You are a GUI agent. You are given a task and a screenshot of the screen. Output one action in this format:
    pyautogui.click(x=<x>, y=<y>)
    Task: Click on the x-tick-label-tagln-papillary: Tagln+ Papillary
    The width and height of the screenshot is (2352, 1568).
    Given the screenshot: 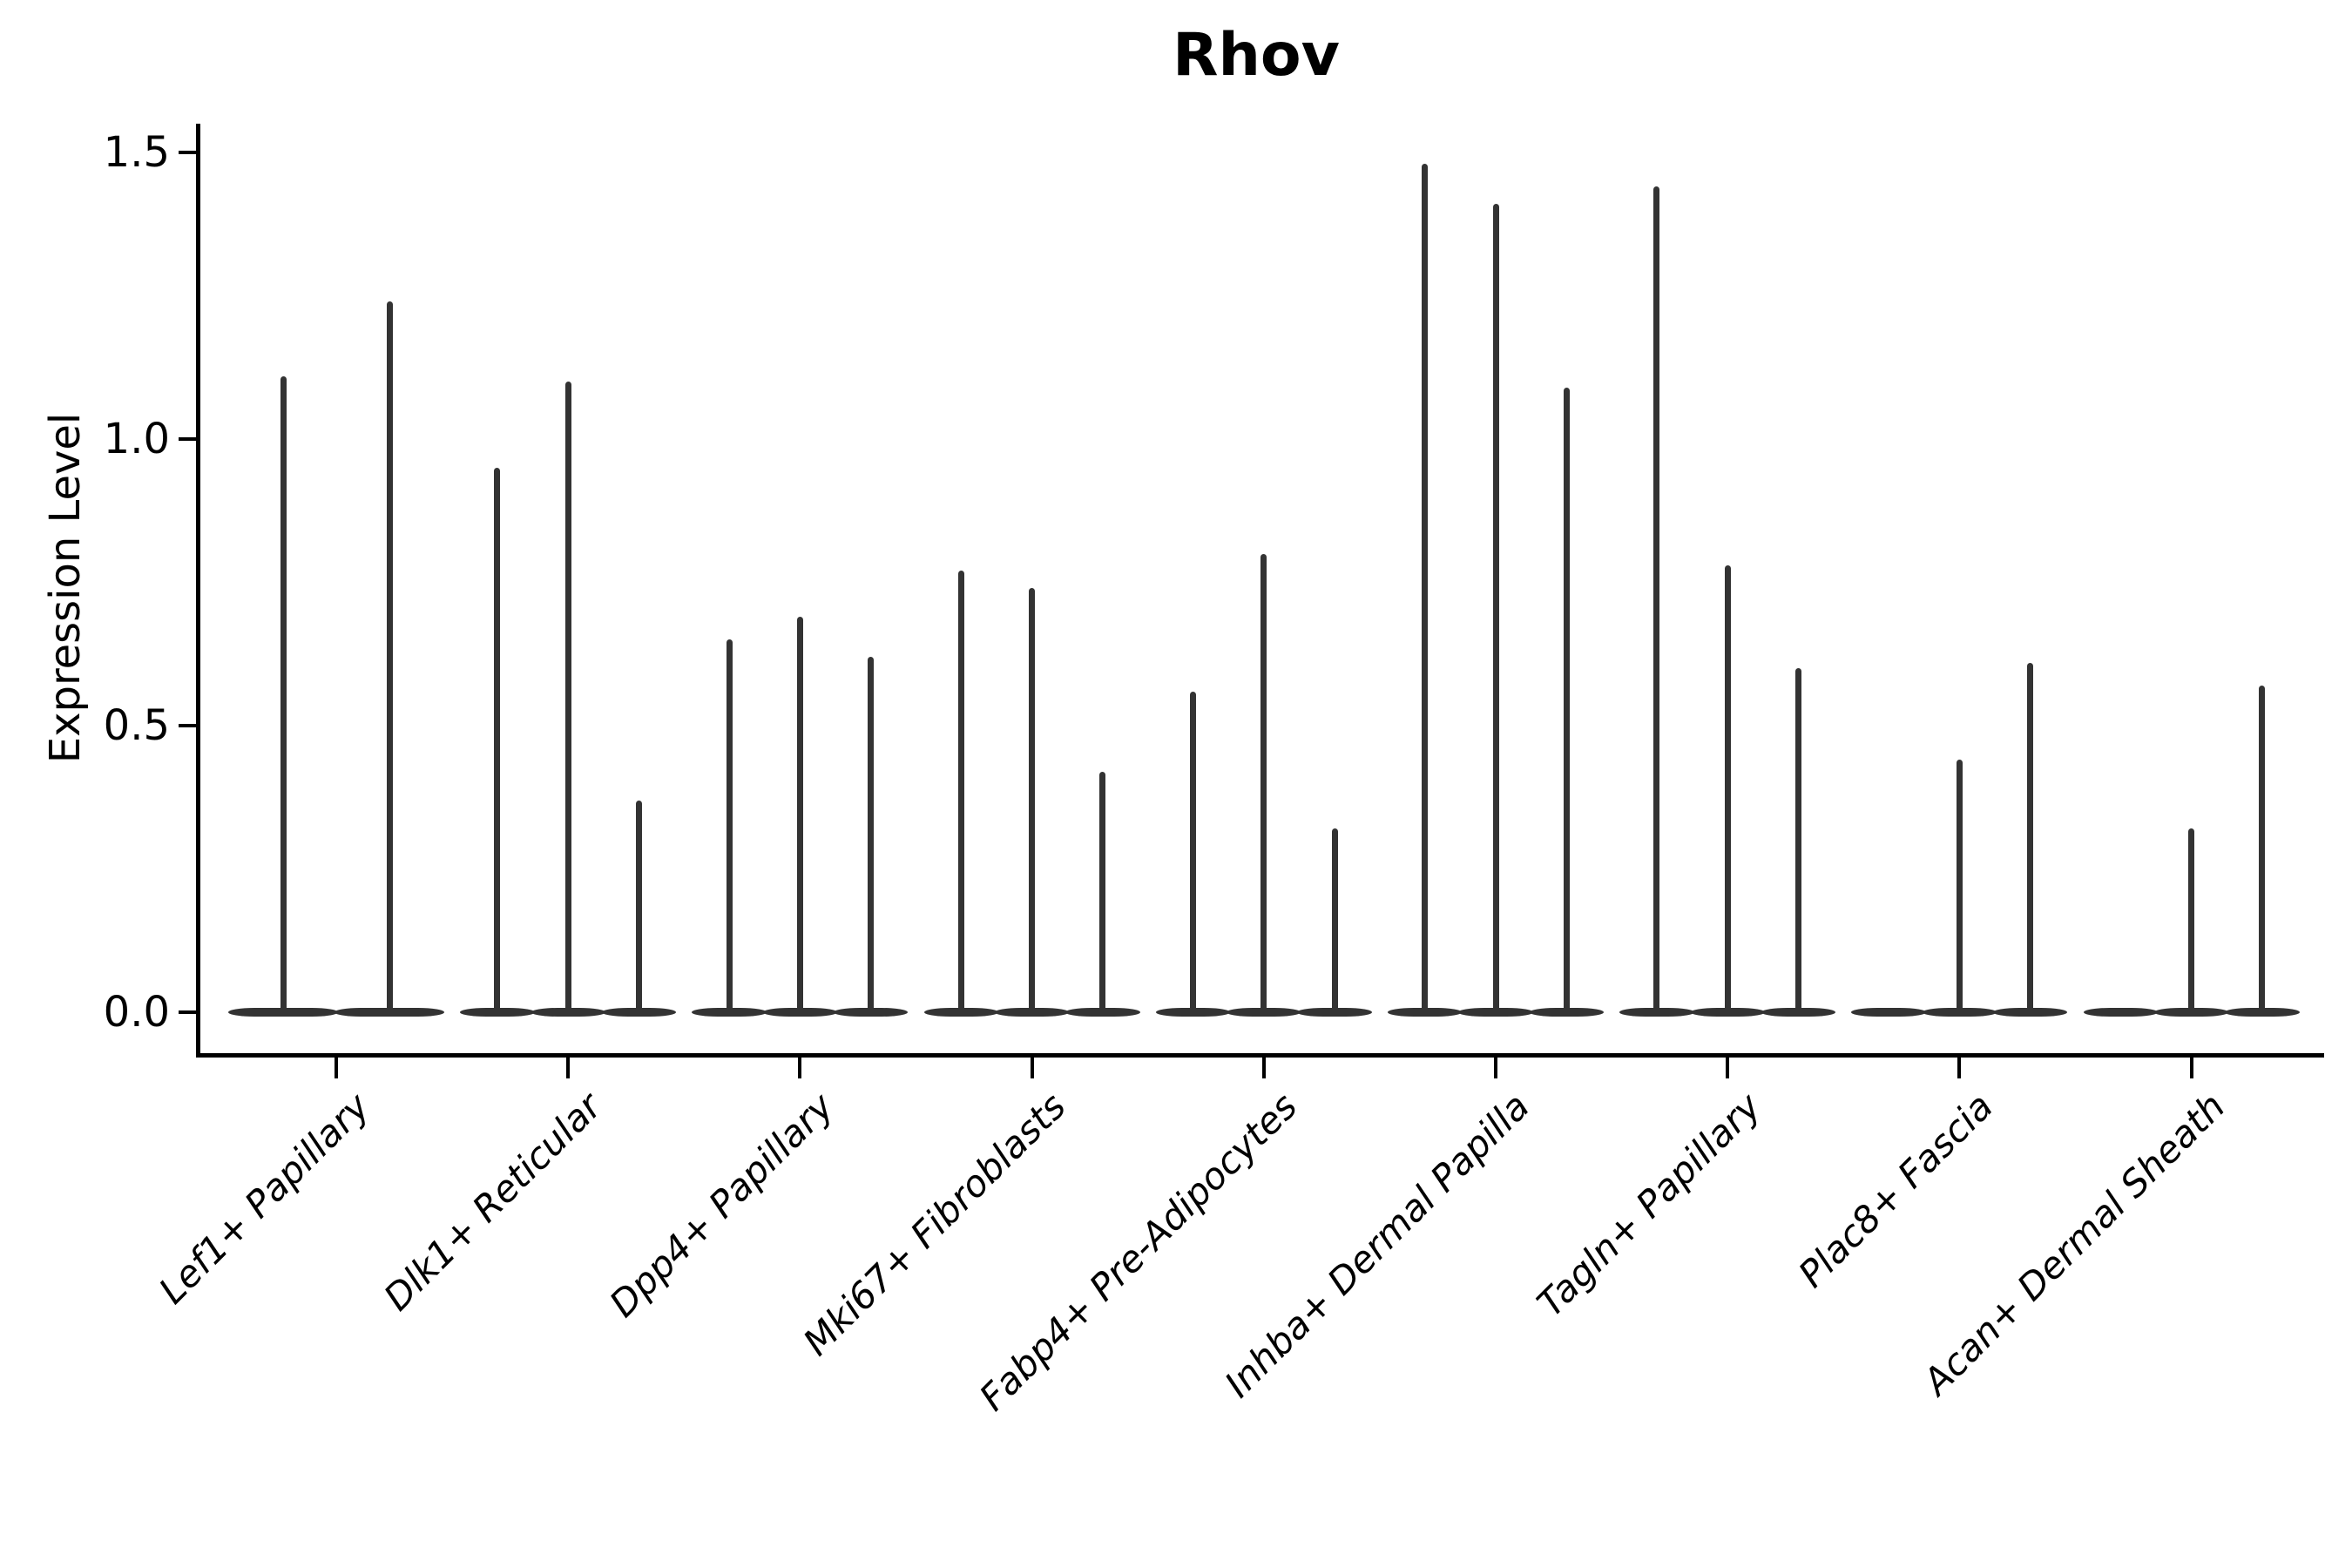 What is the action you would take?
    pyautogui.click(x=1649, y=1205)
    